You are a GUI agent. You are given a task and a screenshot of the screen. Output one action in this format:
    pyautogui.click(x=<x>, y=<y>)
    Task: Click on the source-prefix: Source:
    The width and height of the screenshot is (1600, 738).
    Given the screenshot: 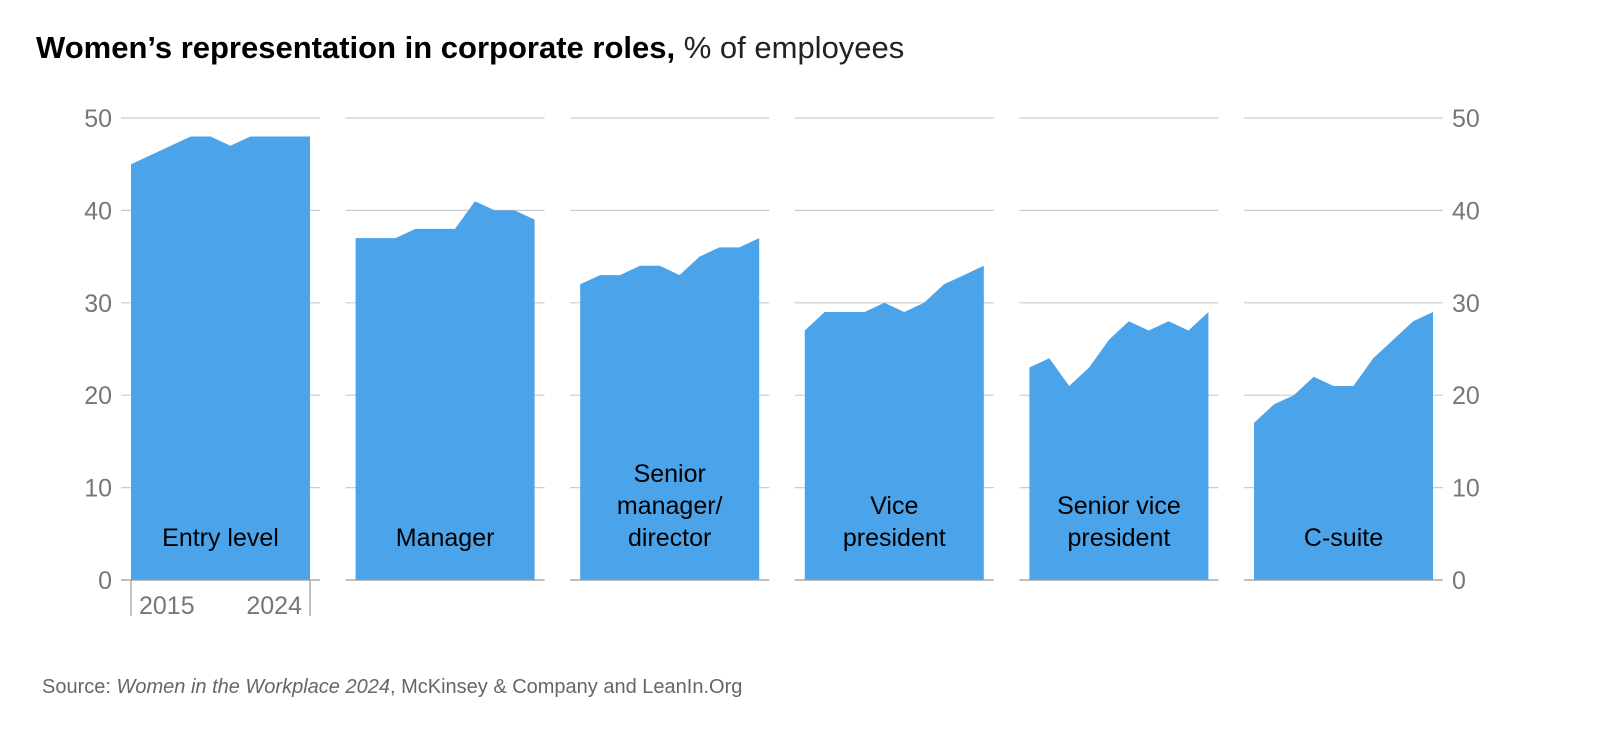 What is the action you would take?
    pyautogui.click(x=79, y=687)
    